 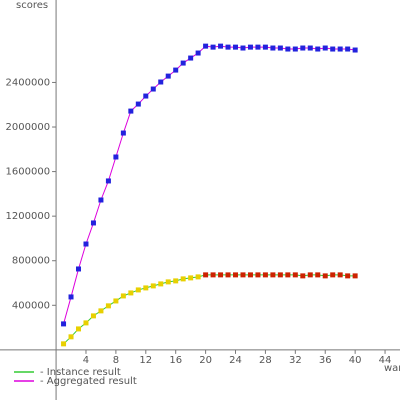 What do you see at coordinates (116, 360) in the screenshot?
I see `x-tick-label: 8` at bounding box center [116, 360].